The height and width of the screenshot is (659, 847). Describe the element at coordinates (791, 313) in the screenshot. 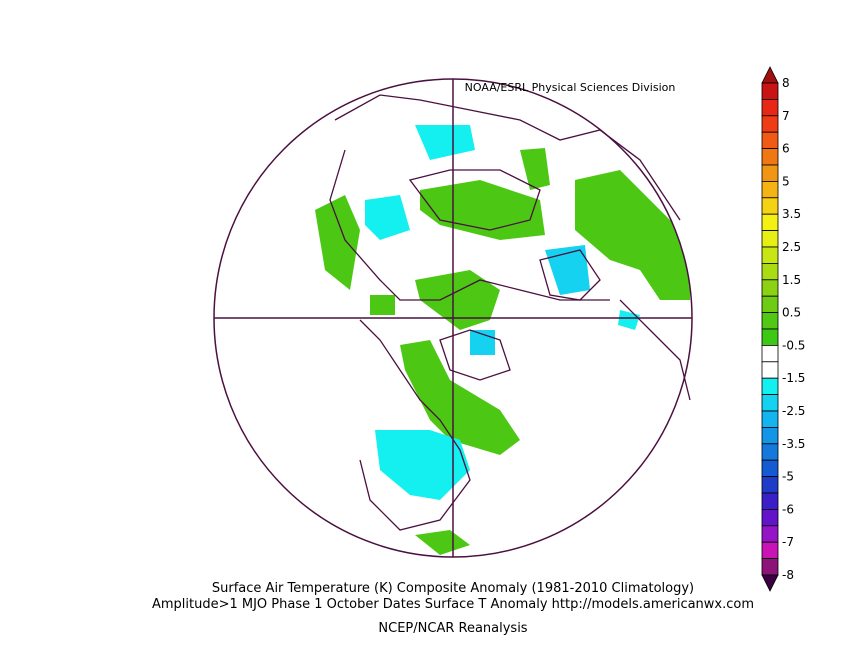

I see `colorbar-label: 0.5` at that location.